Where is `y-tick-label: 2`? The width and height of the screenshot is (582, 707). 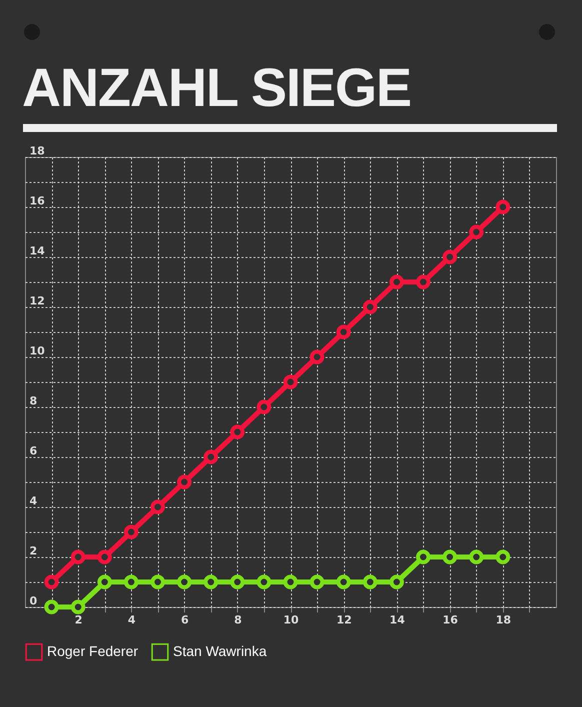 y-tick-label: 2 is located at coordinates (34, 551).